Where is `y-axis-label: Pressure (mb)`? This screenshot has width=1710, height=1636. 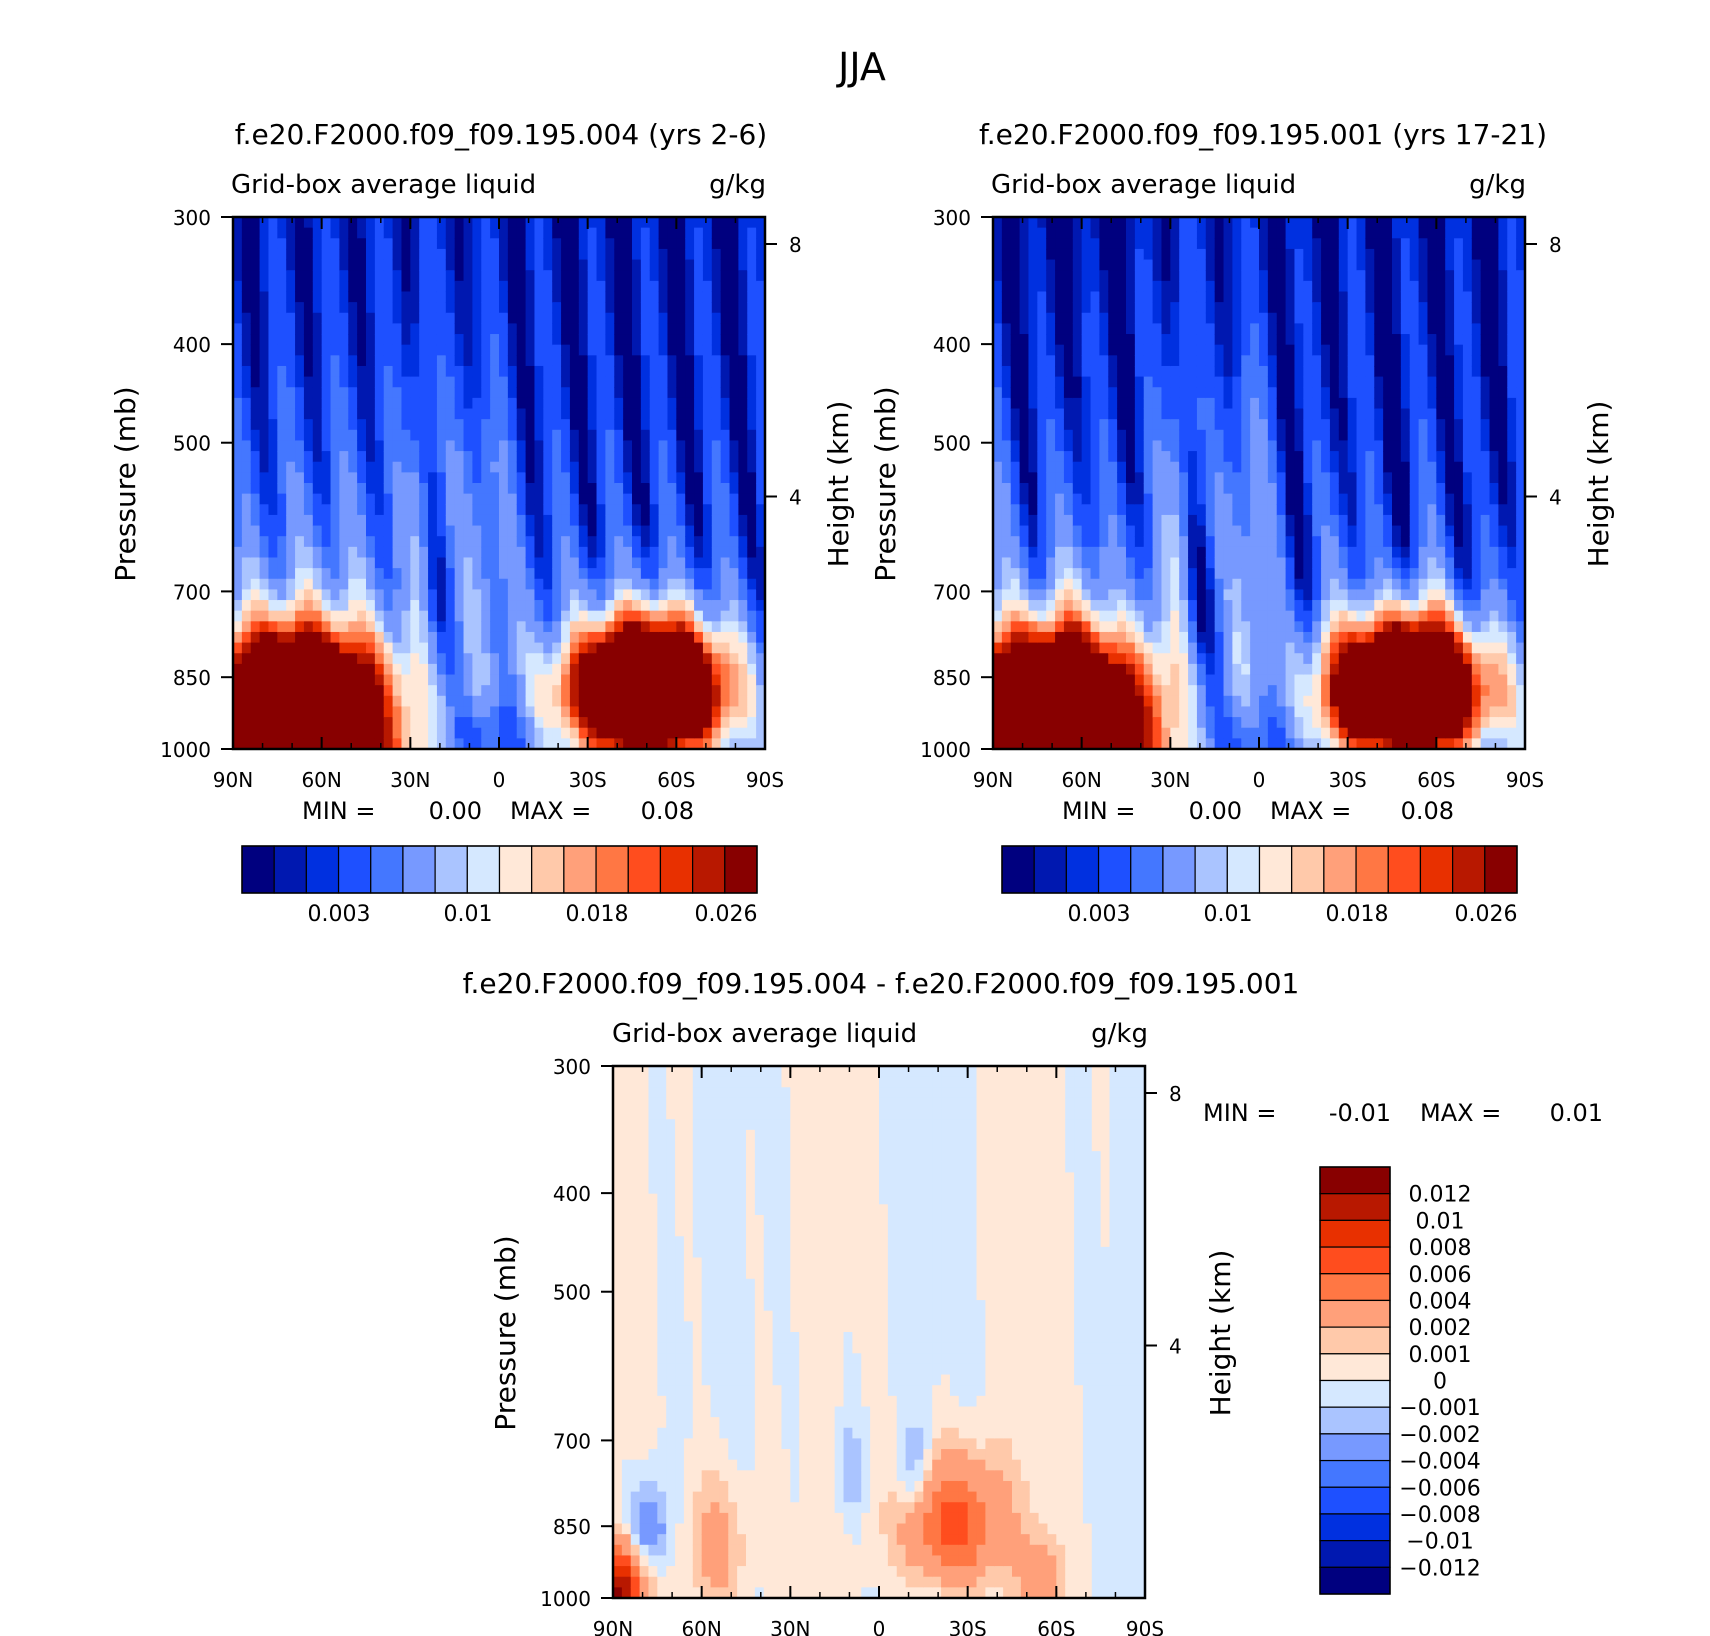 y-axis-label: Pressure (mb) is located at coordinates (125, 483).